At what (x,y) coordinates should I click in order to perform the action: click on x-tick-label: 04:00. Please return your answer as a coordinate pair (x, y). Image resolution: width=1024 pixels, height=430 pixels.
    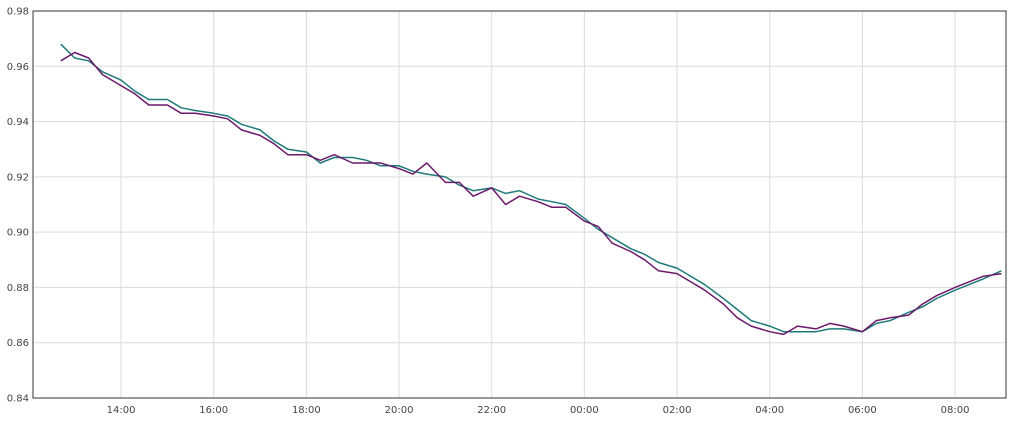
    Looking at the image, I should click on (769, 410).